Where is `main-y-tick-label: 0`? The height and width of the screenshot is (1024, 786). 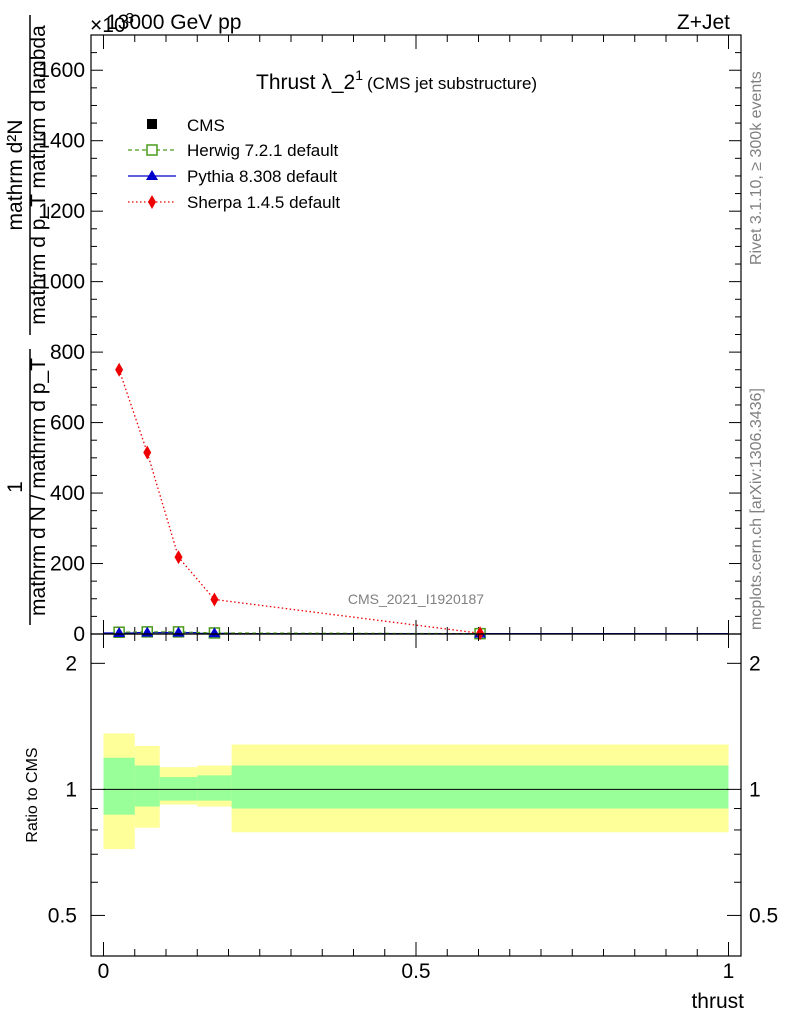
main-y-tick-label: 0 is located at coordinates (79, 634).